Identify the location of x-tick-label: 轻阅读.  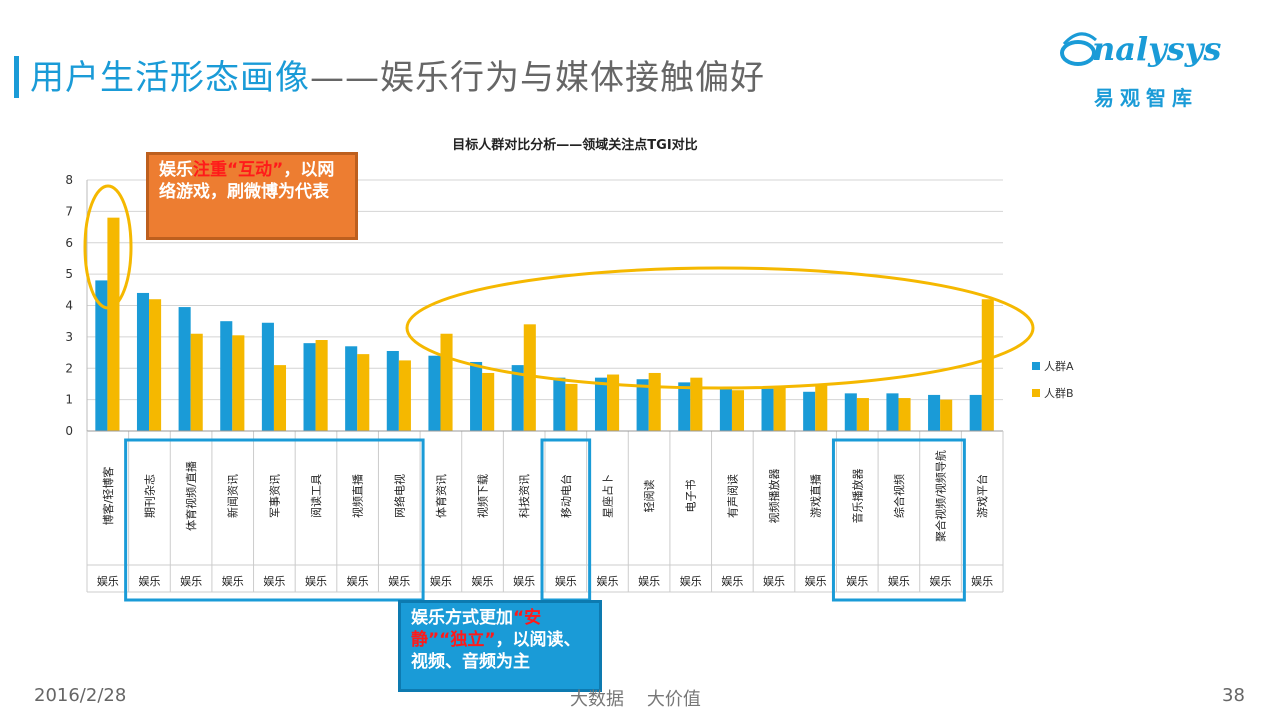
(649, 496).